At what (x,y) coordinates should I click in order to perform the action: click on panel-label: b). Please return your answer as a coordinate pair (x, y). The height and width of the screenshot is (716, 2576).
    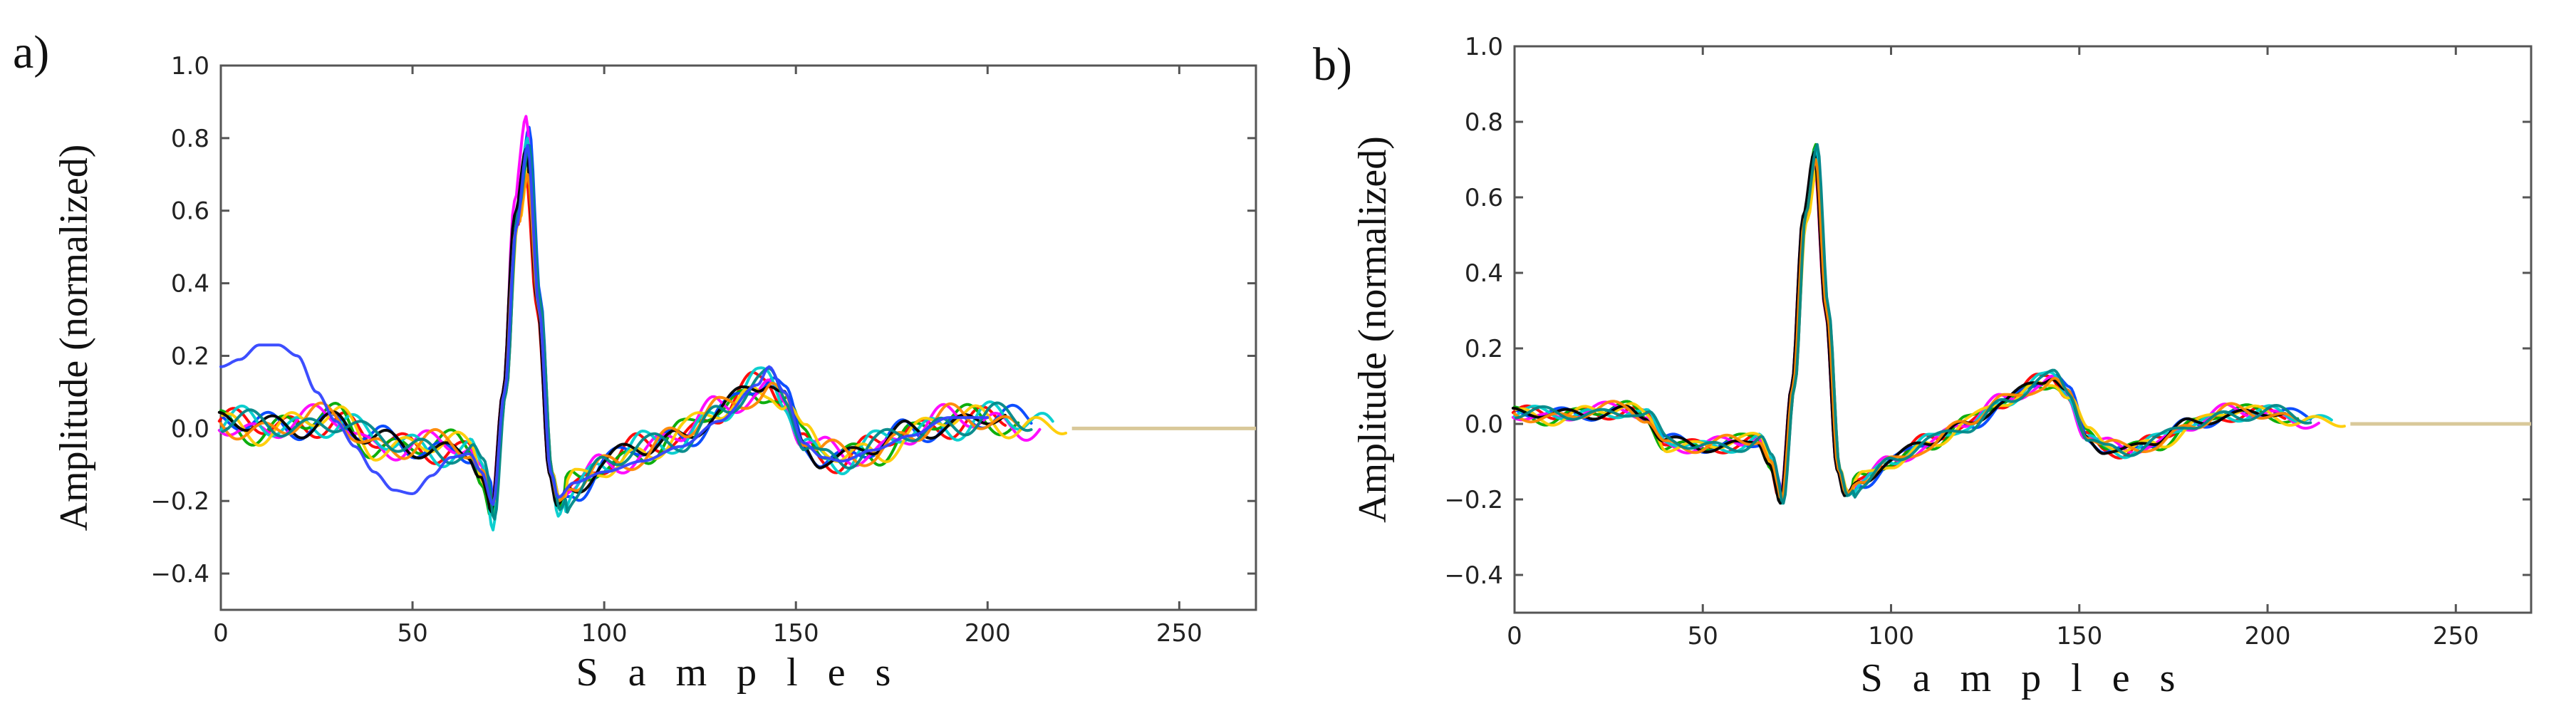
    Looking at the image, I should click on (1332, 64).